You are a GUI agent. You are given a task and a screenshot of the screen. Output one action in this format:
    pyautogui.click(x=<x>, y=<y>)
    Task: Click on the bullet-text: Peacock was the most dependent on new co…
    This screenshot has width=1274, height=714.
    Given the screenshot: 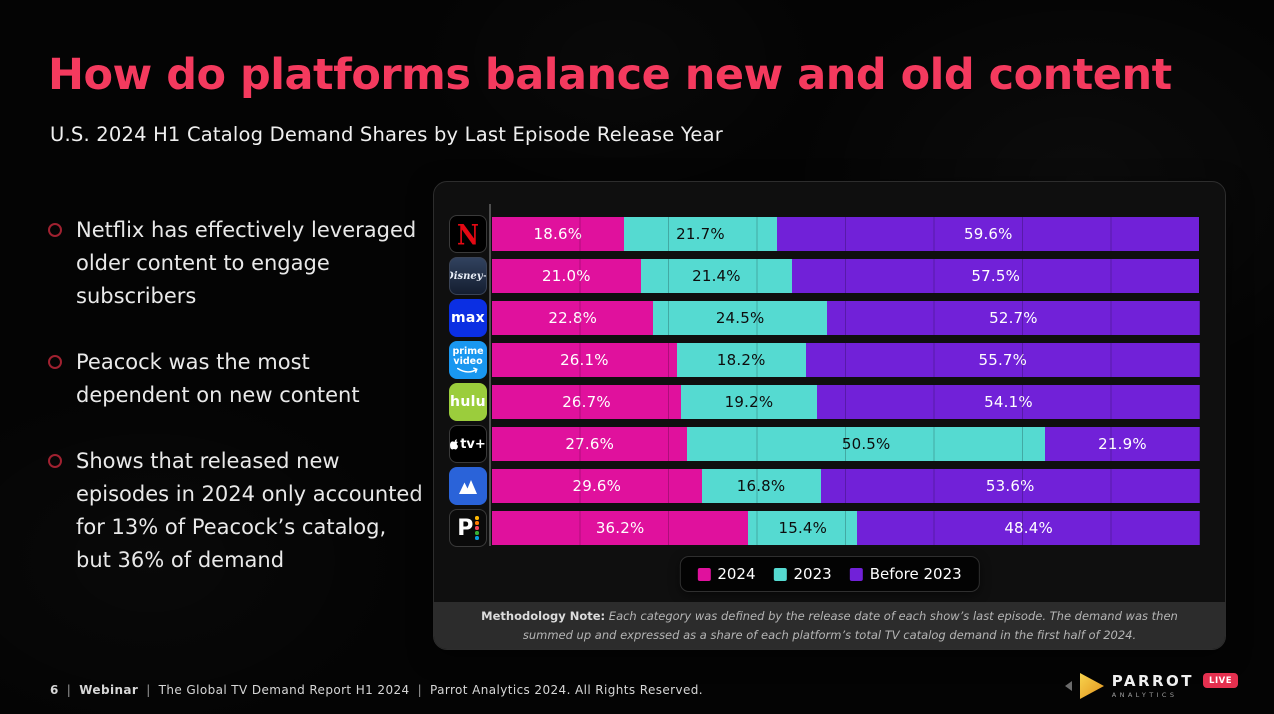 What is the action you would take?
    pyautogui.click(x=218, y=378)
    